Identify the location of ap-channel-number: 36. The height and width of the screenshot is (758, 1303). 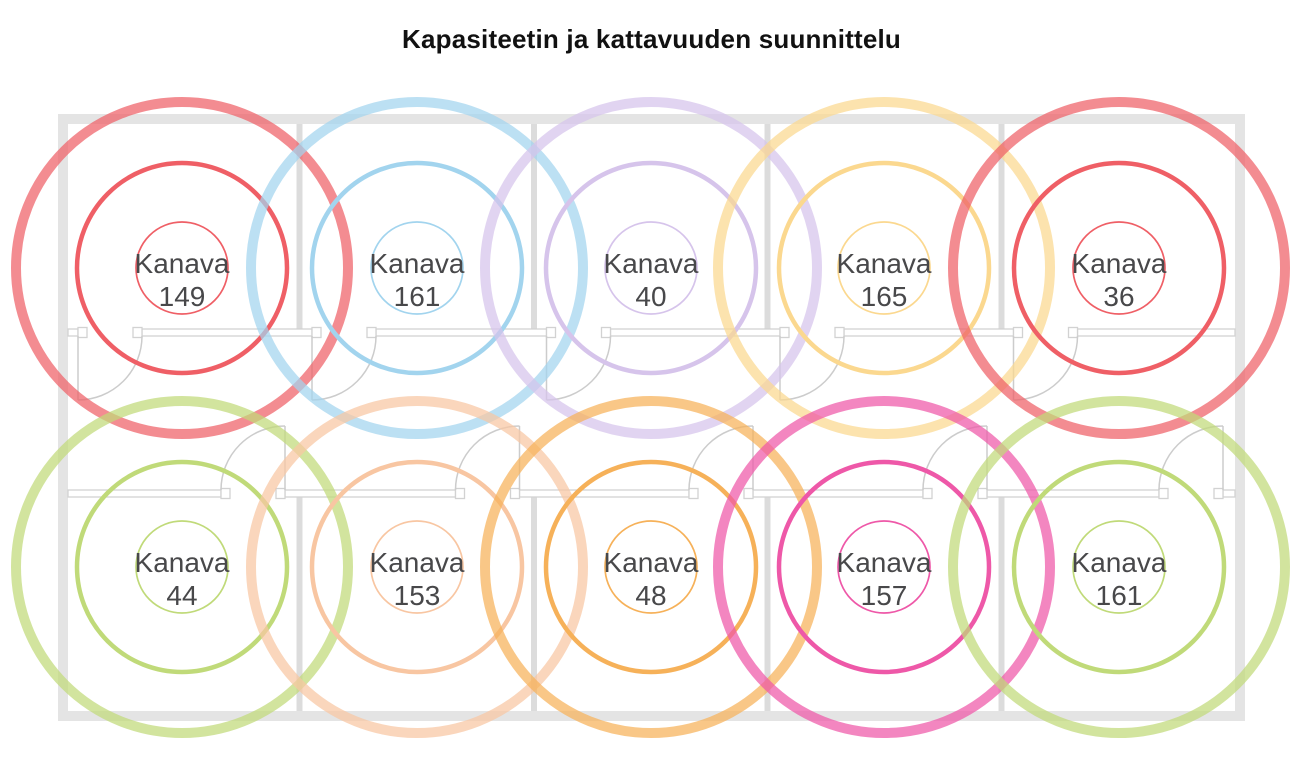
(1118, 296).